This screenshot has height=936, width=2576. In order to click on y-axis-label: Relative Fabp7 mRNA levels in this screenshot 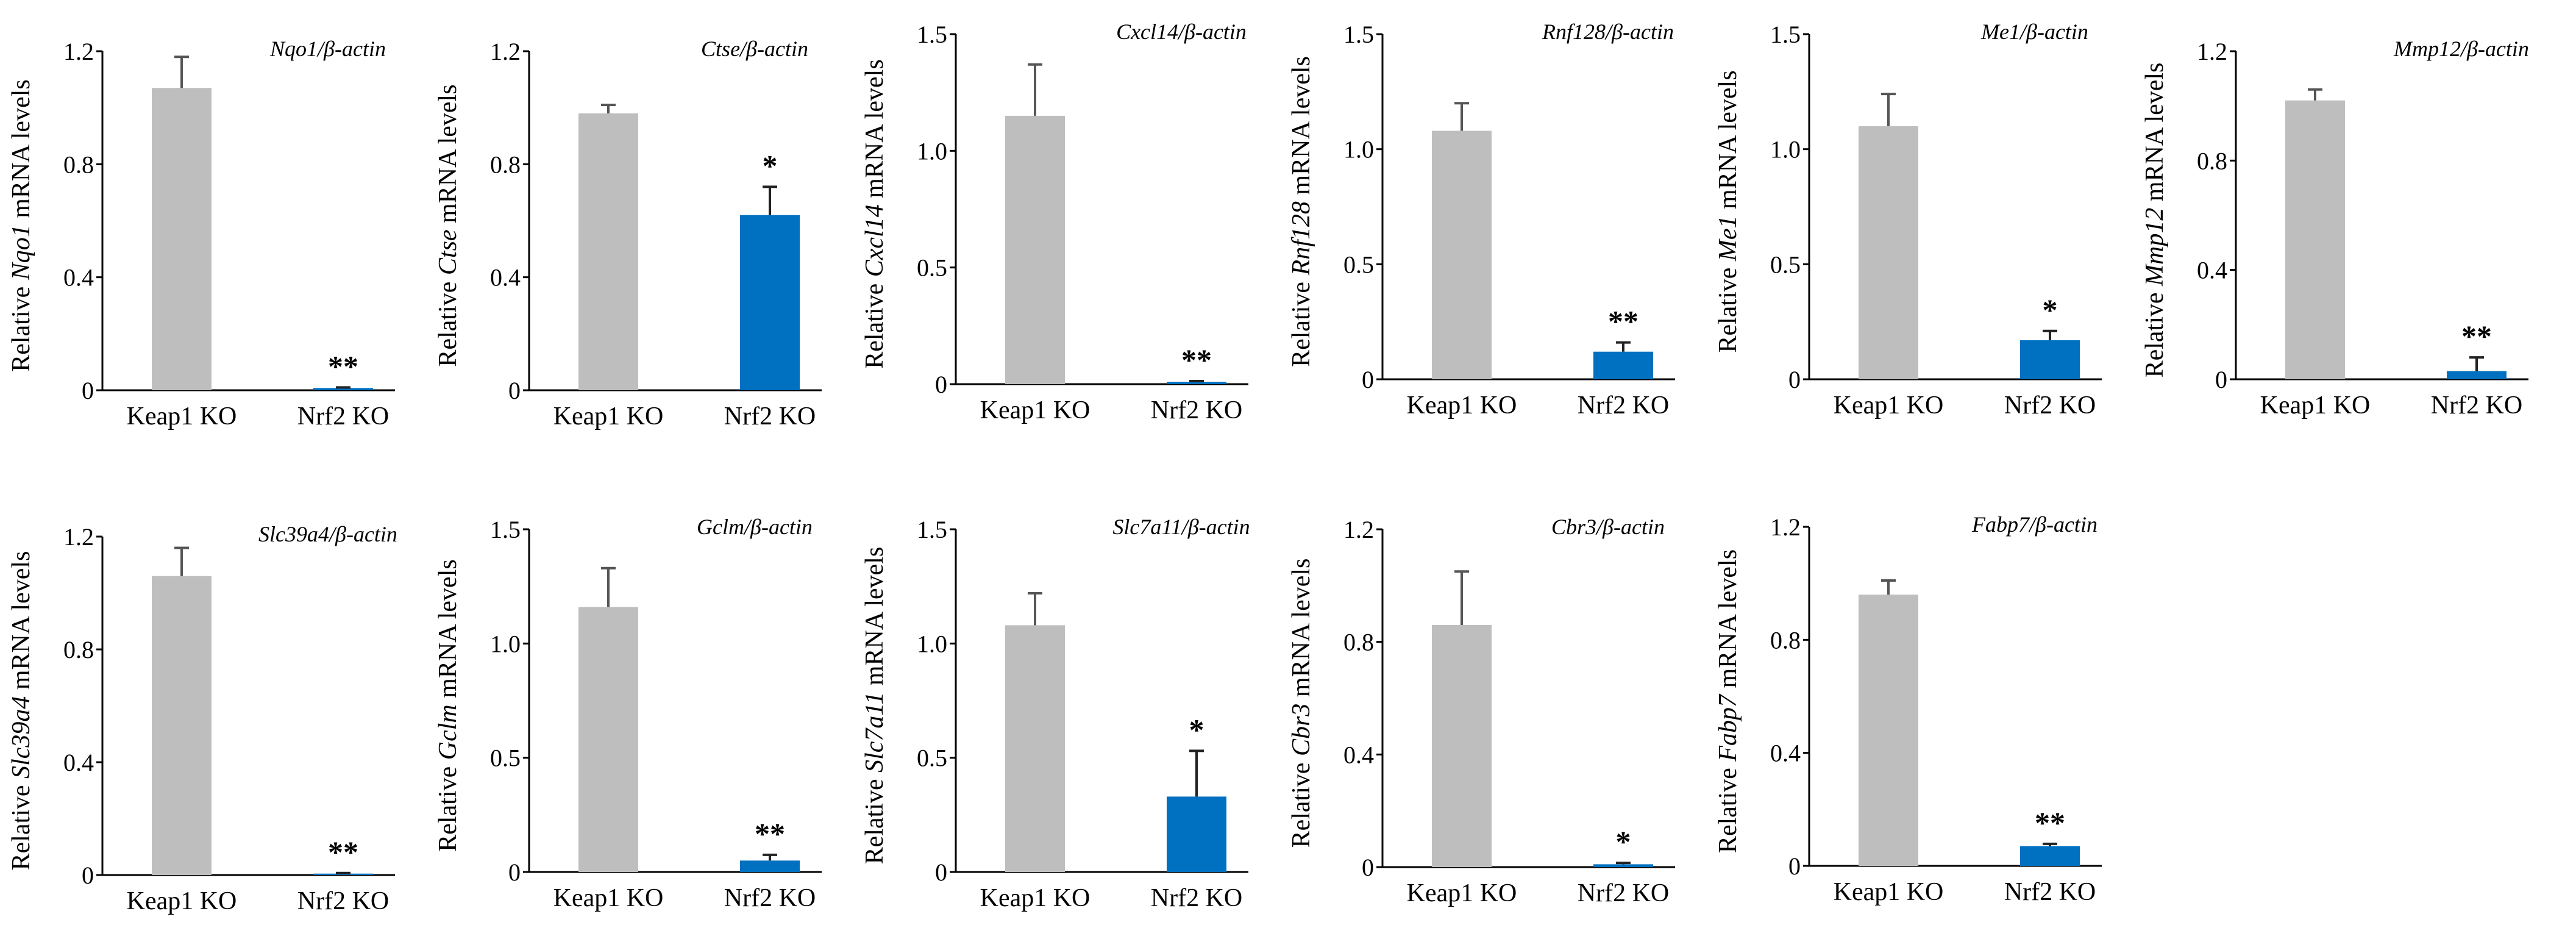, I will do `click(1728, 701)`.